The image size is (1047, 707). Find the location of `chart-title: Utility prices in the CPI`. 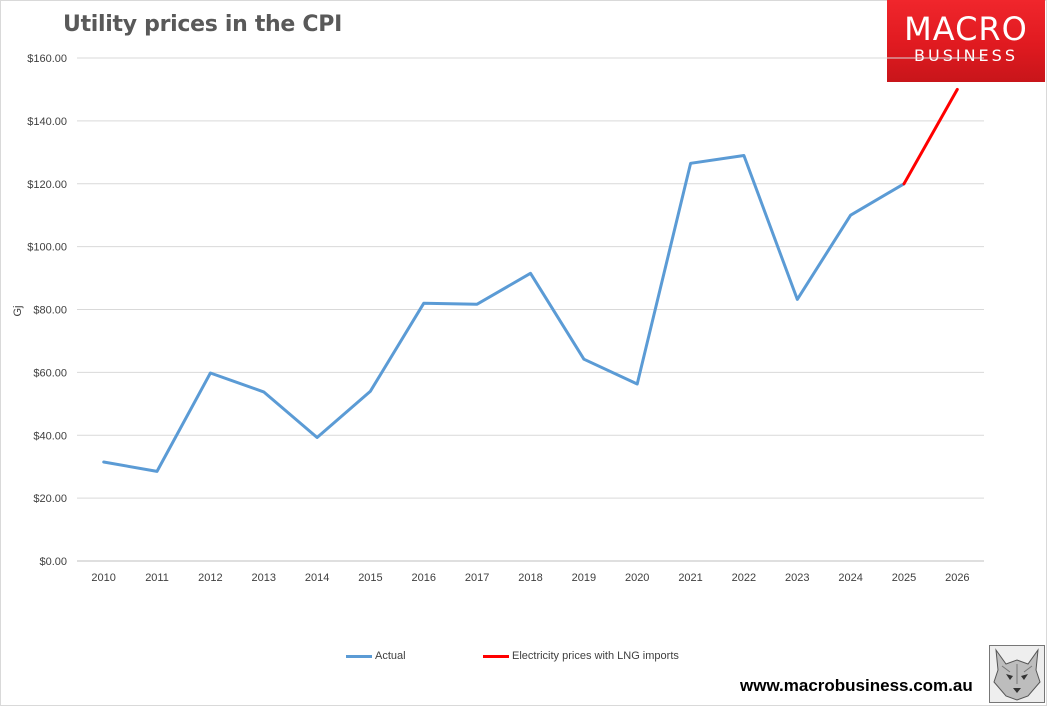

chart-title: Utility prices in the CPI is located at coordinates (202, 24).